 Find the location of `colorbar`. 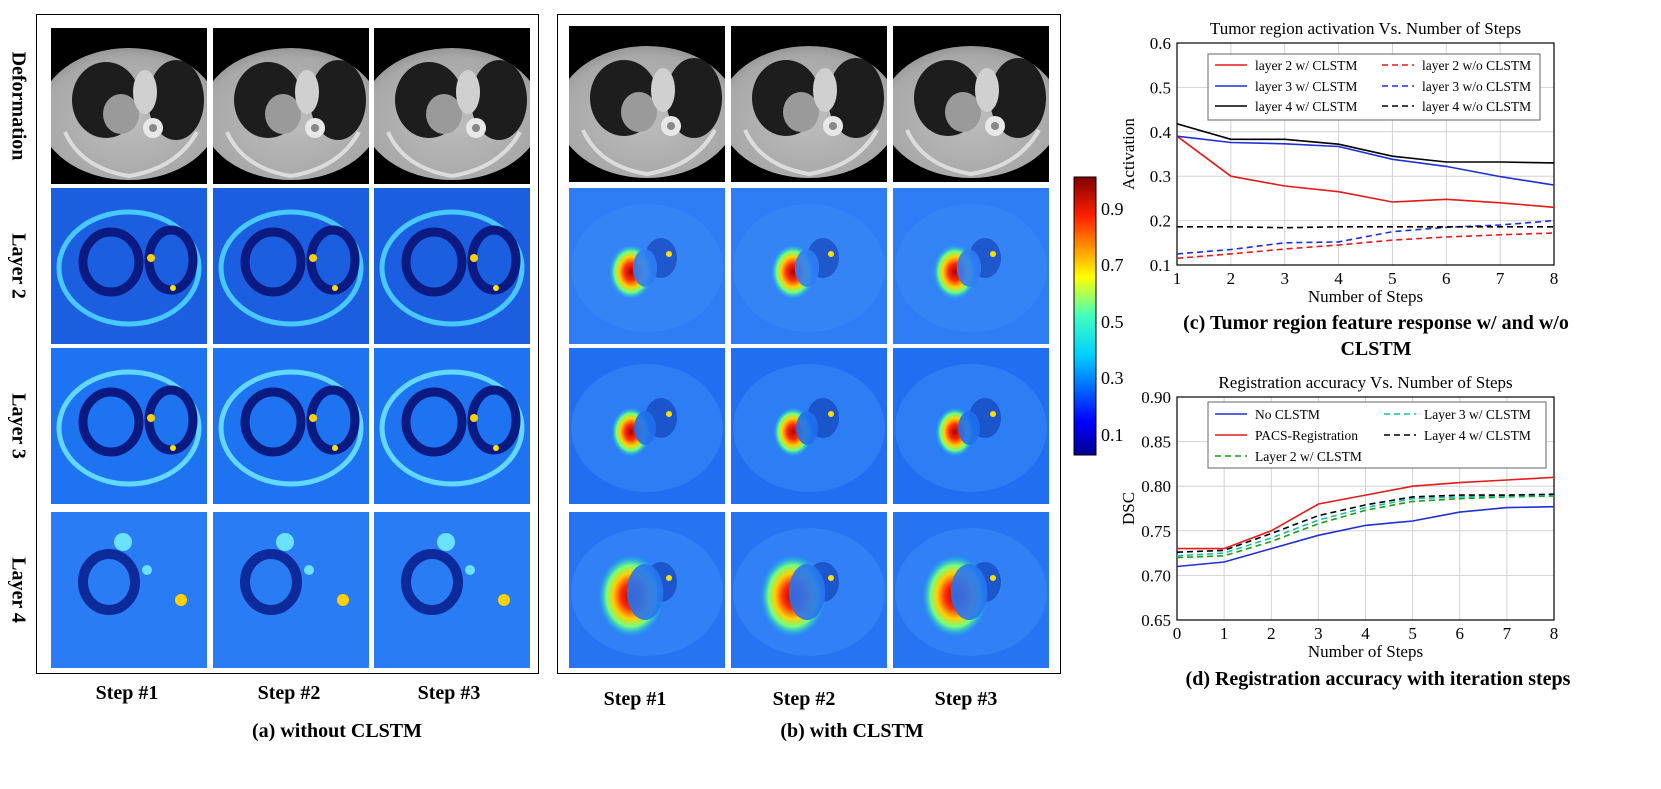

colorbar is located at coordinates (1085, 316).